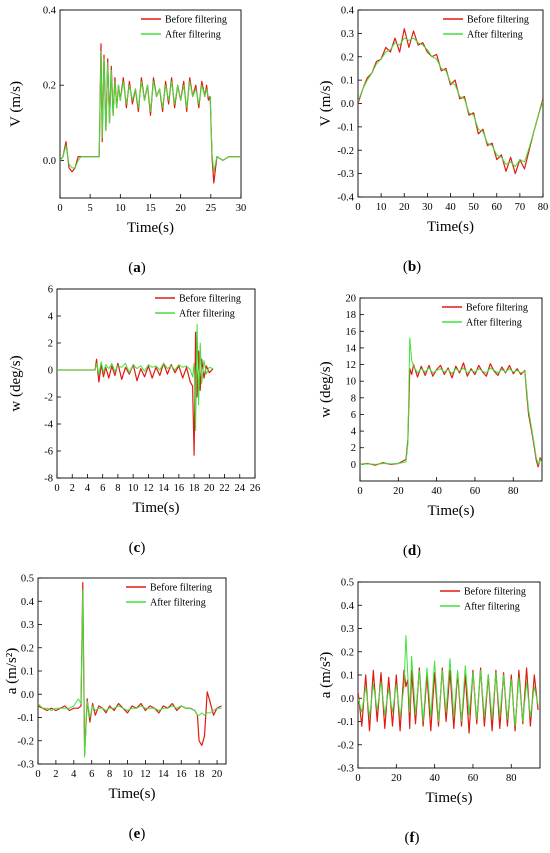 Image resolution: width=550 pixels, height=853 pixels. I want to click on y-tick-label: 0.4, so click(348, 606).